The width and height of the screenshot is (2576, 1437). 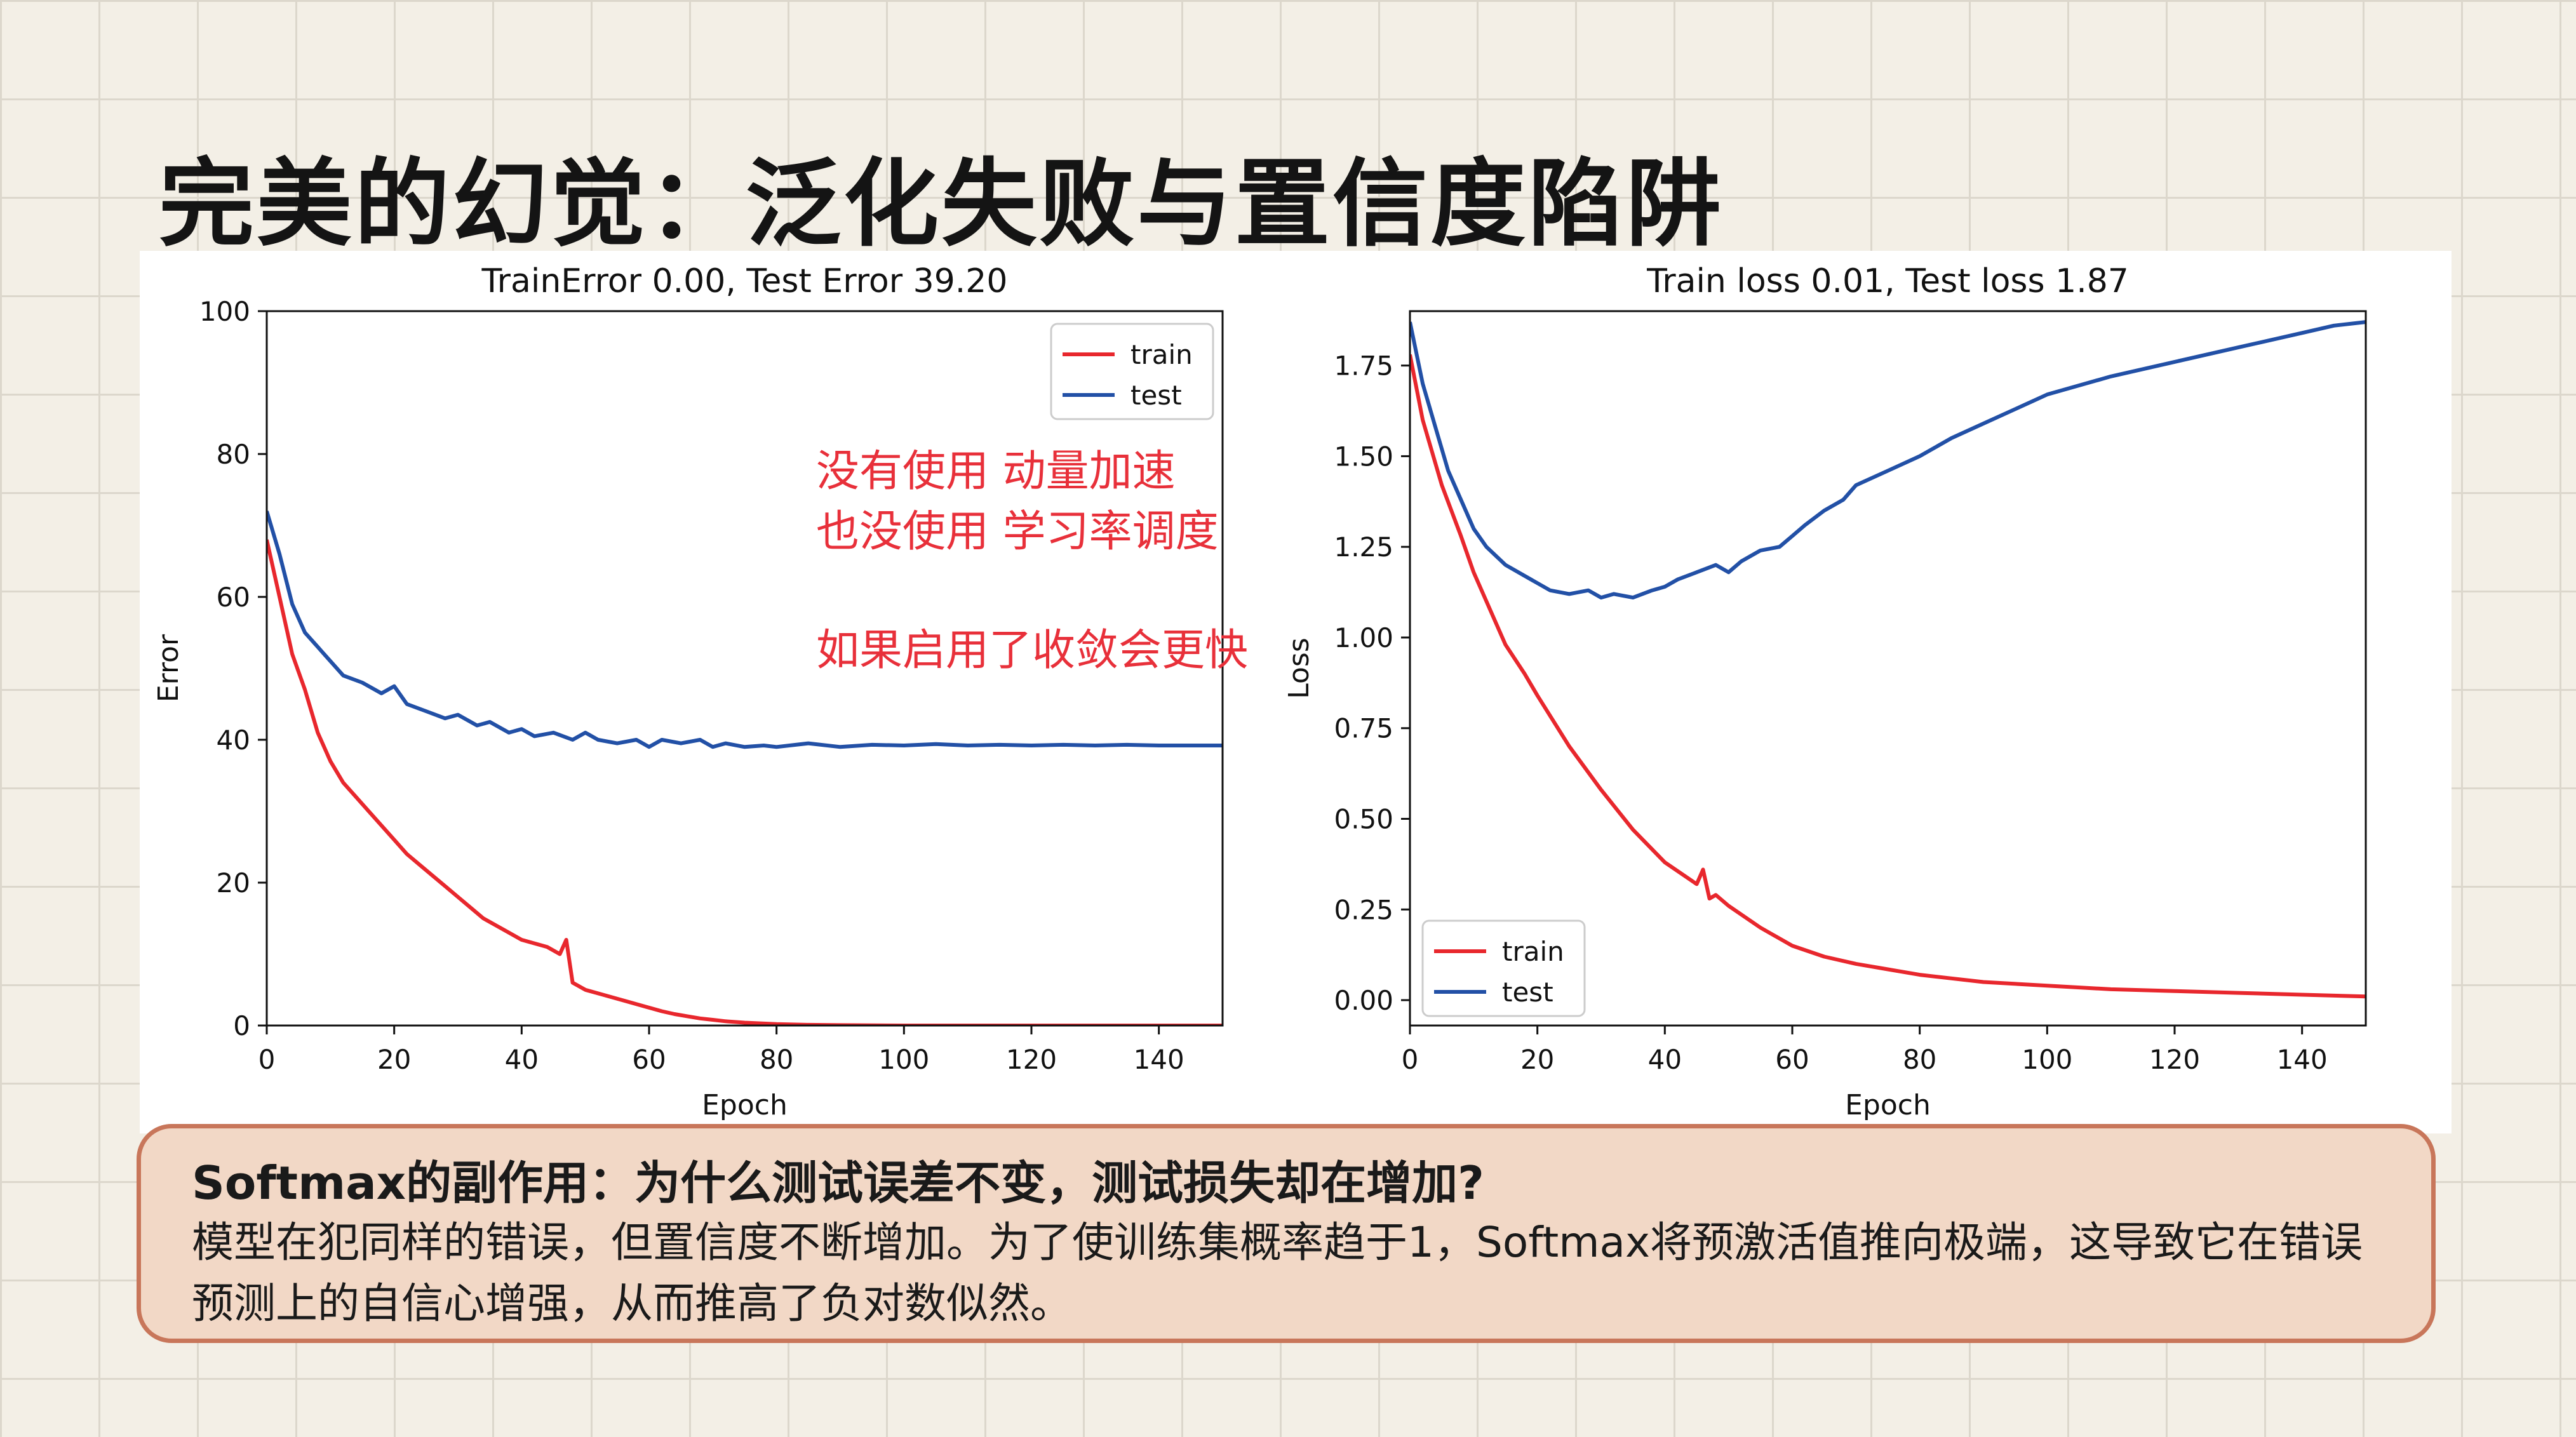 I want to click on y-tick-label: 1.25, so click(x=1363, y=547).